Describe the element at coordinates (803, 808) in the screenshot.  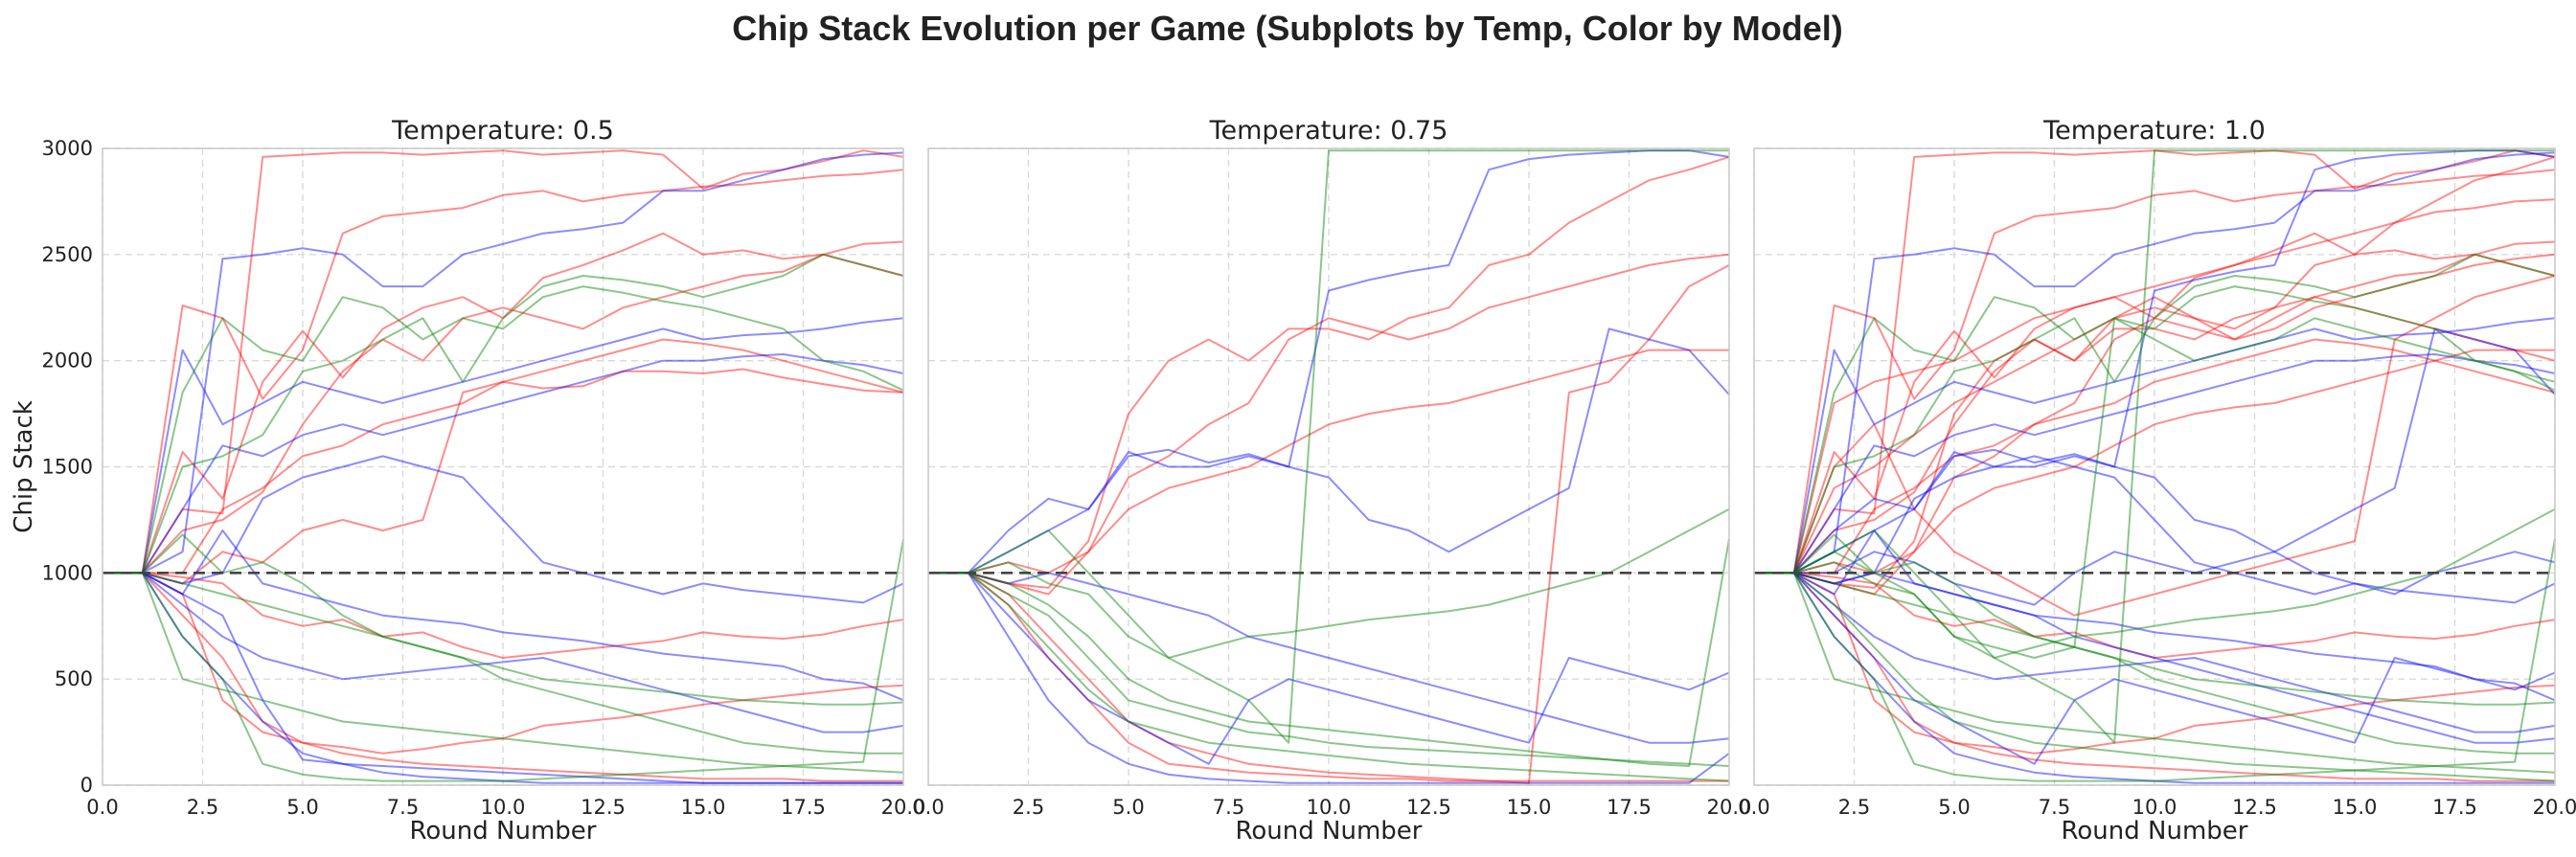
I see `x-tick-label: 17.5` at that location.